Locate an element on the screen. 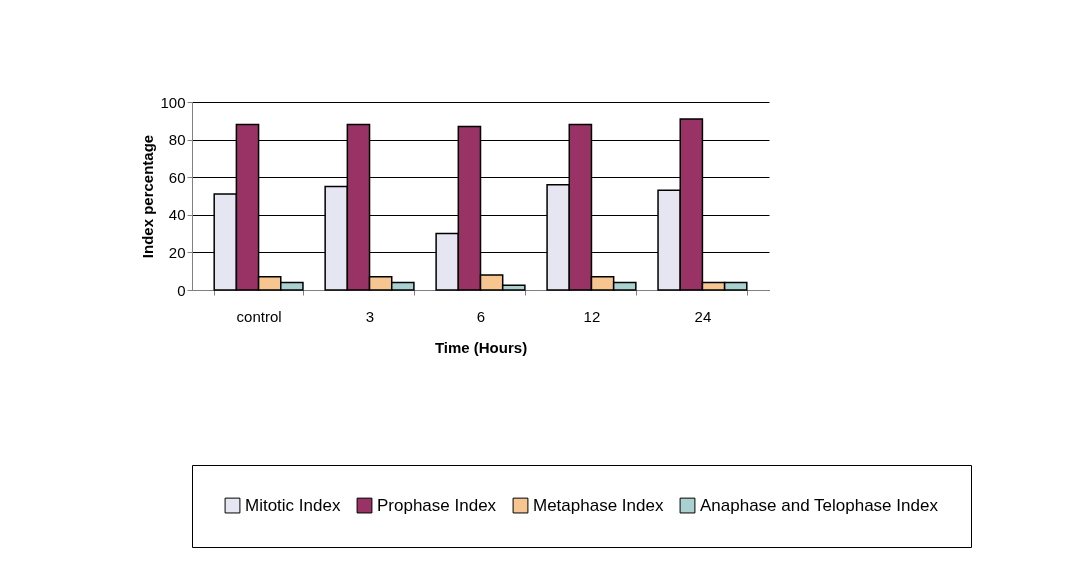  x-axis-title: Time (Hours) is located at coordinates (481, 347).